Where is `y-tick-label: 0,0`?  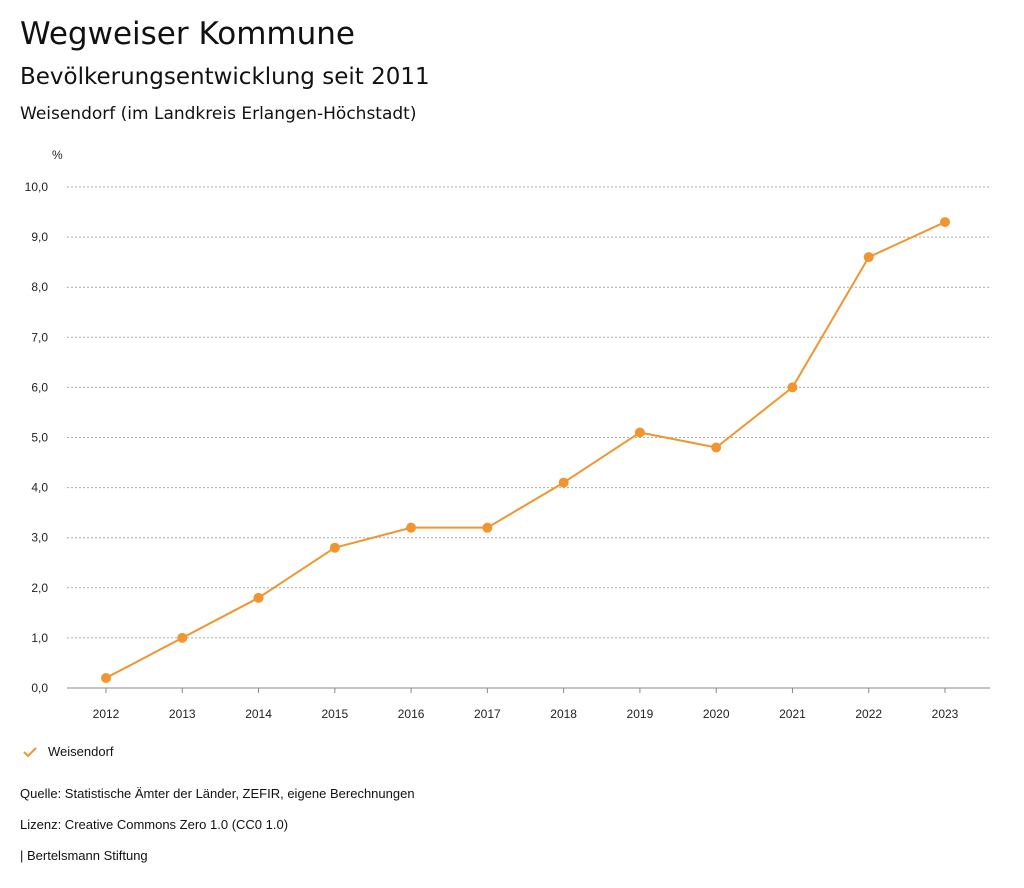
y-tick-label: 0,0 is located at coordinates (39, 688).